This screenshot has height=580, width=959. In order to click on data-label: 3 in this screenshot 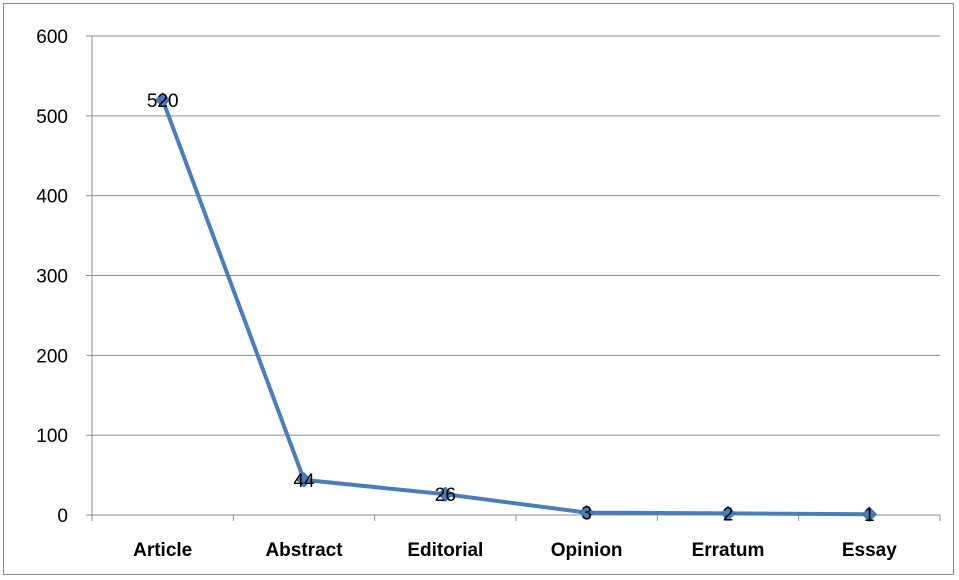, I will do `click(586, 514)`.